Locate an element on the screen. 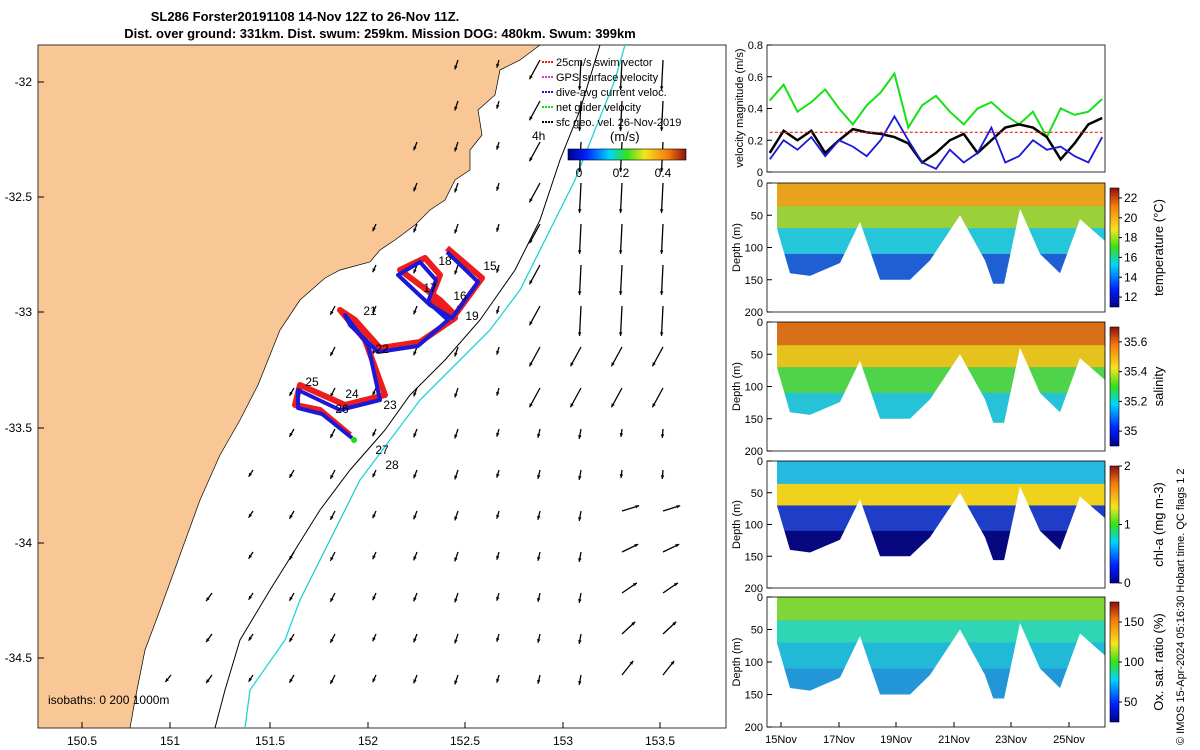 The image size is (1200, 750). depth-tick-label: 200 is located at coordinates (754, 728).